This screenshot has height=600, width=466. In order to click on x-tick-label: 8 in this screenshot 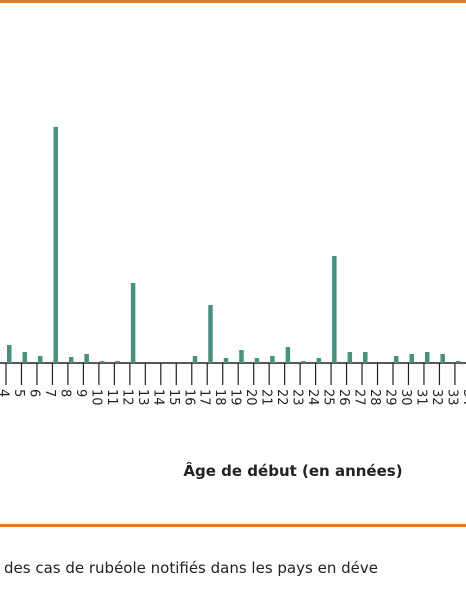, I will do `click(64, 393)`.